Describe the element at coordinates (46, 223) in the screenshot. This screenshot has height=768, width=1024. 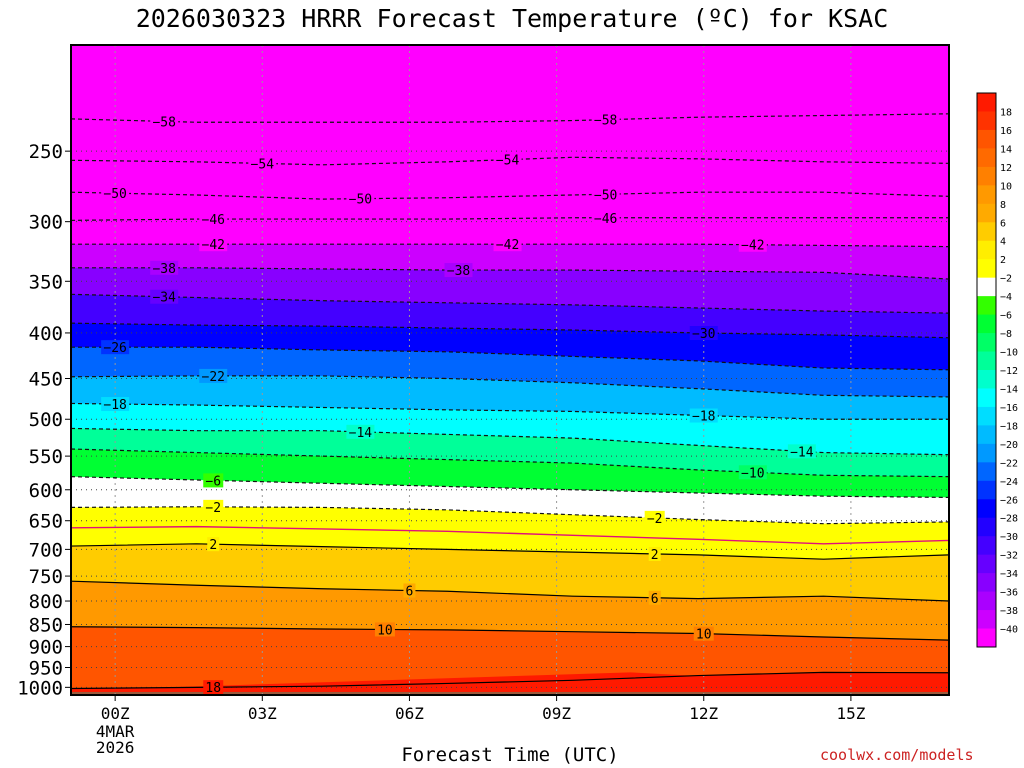
I see `y-tick-label: 300` at that location.